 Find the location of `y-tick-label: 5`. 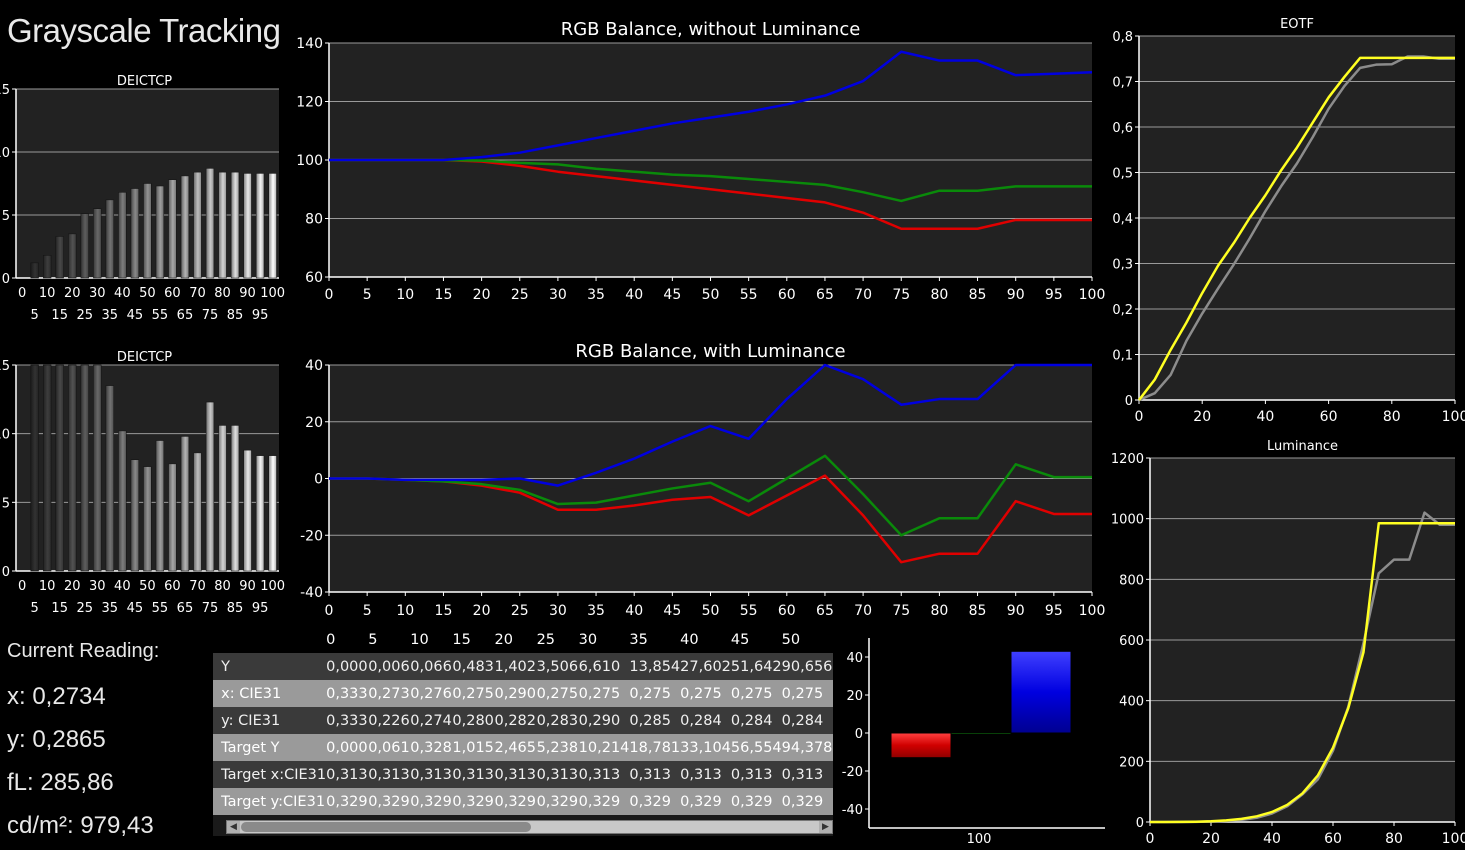

y-tick-label: 5 is located at coordinates (6, 216).